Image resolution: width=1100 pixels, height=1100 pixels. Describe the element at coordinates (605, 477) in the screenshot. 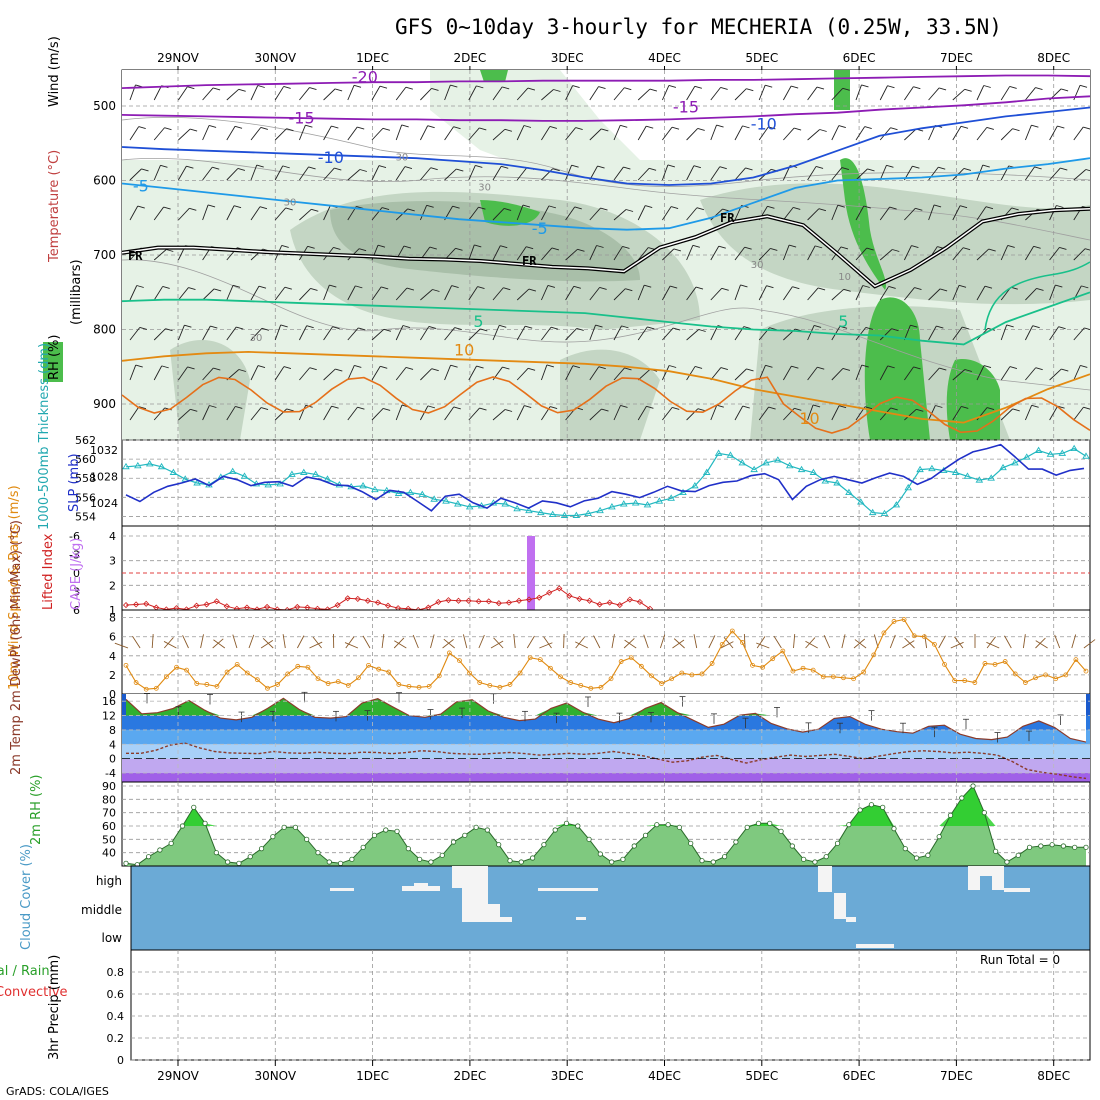

I see `slp-line` at that location.